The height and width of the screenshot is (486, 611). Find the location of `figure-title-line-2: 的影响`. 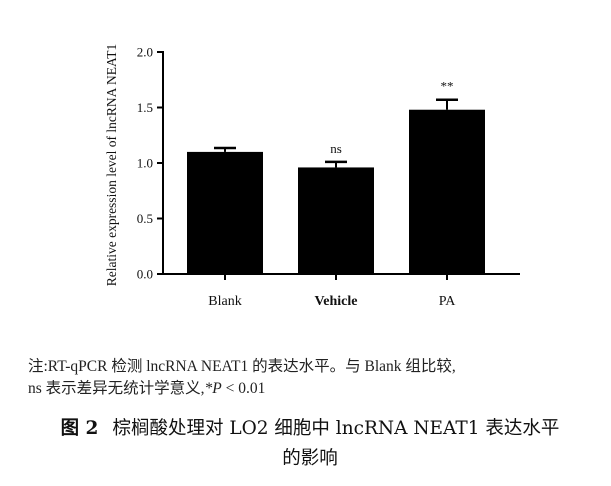

figure-title-line-2: 的影响 is located at coordinates (310, 458).